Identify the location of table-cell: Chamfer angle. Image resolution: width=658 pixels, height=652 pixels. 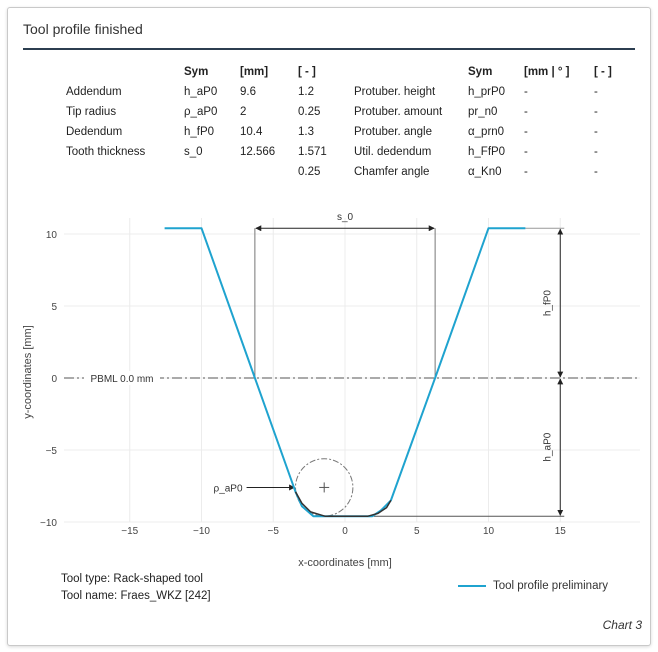
(392, 172).